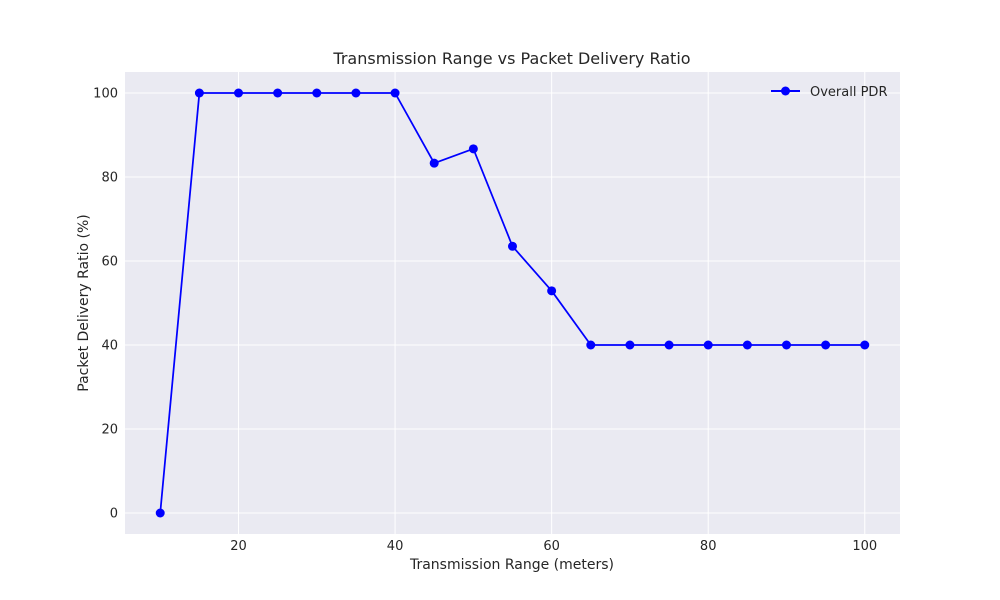  I want to click on y-tick-label: 0, so click(114, 514).